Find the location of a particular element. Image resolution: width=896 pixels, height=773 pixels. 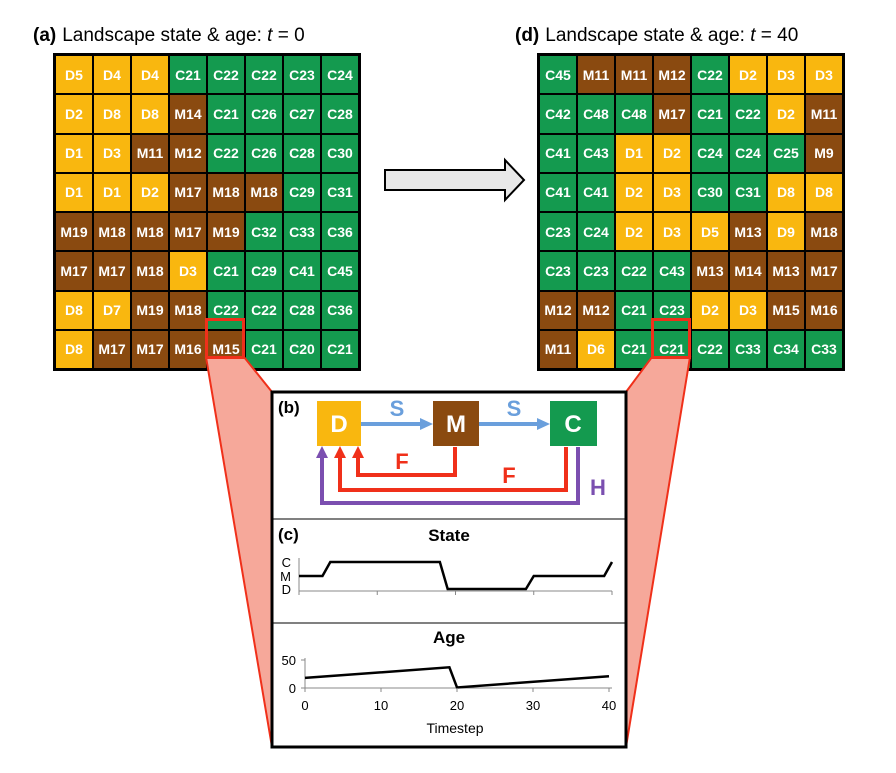

succession-label-2: S is located at coordinates (514, 408).